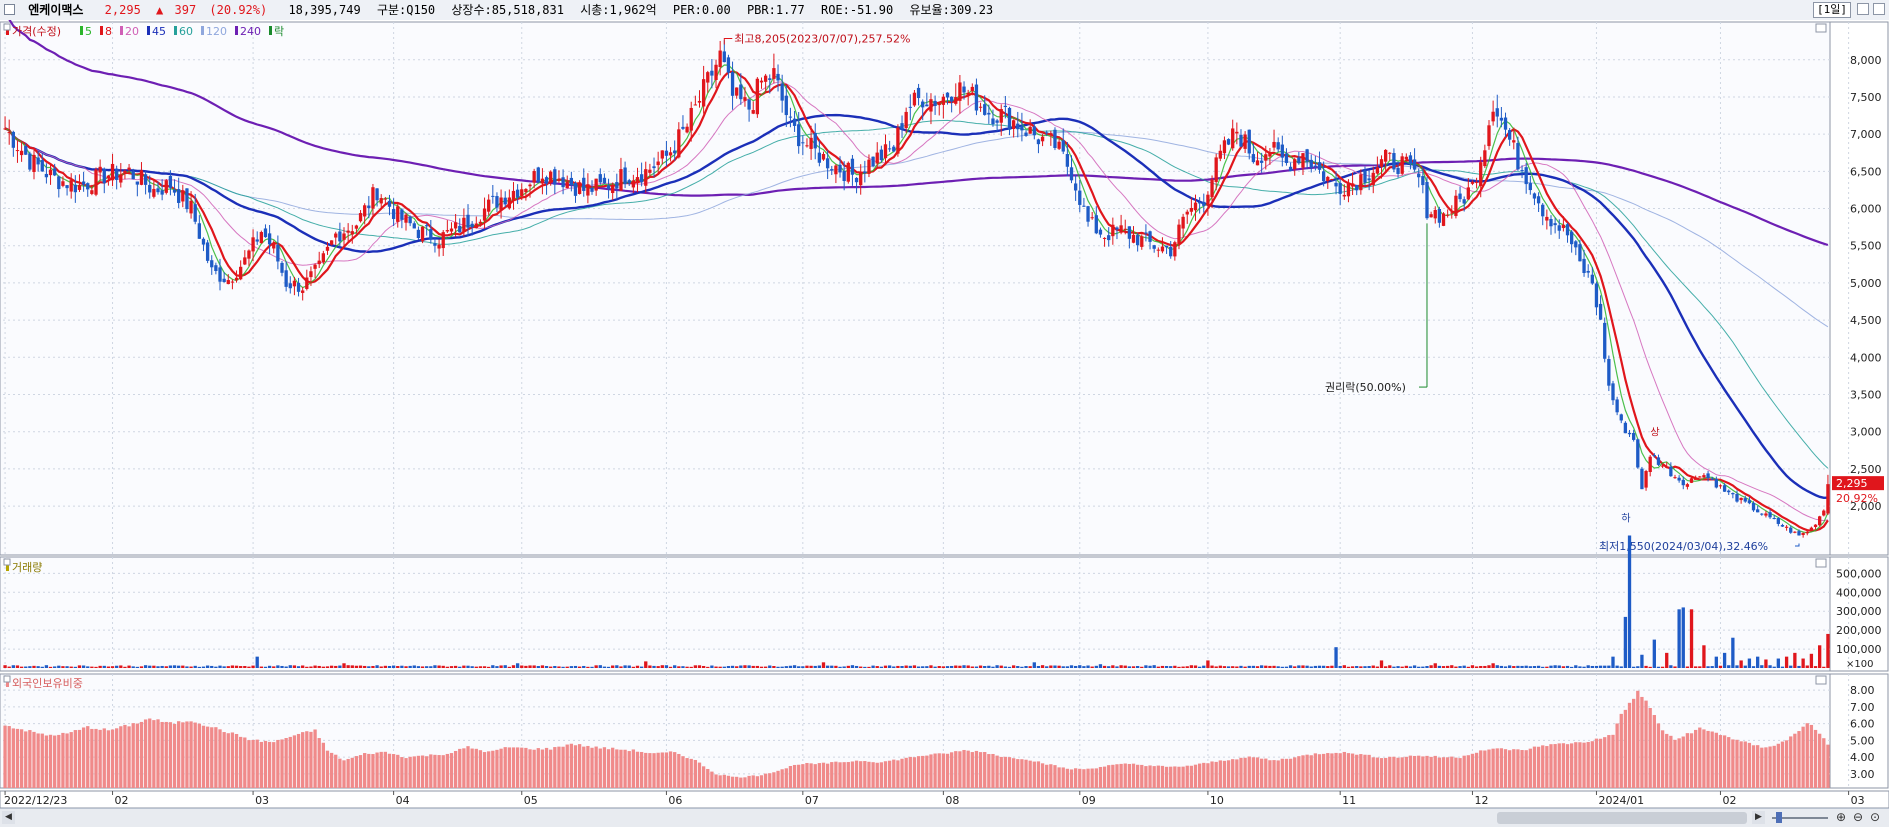 This screenshot has width=1889, height=827. Describe the element at coordinates (1875, 817) in the screenshot. I see `zoom-reset-icon: ⊙` at that location.